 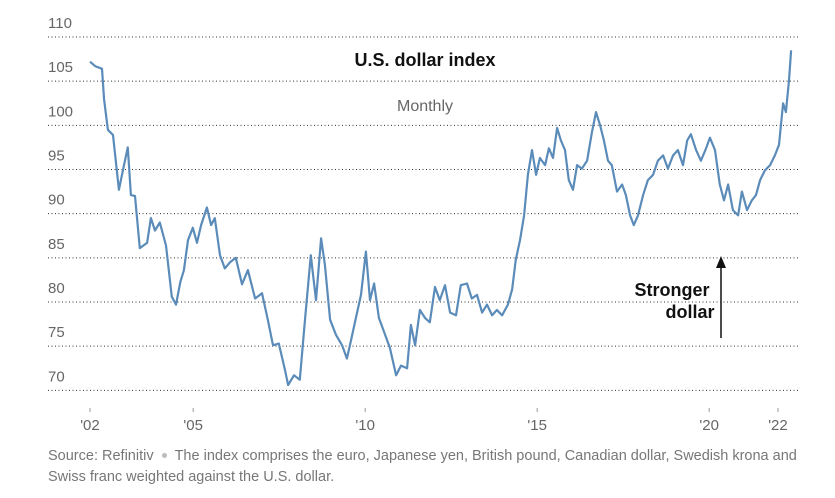 I want to click on y-tick-label: 70, so click(x=56, y=376).